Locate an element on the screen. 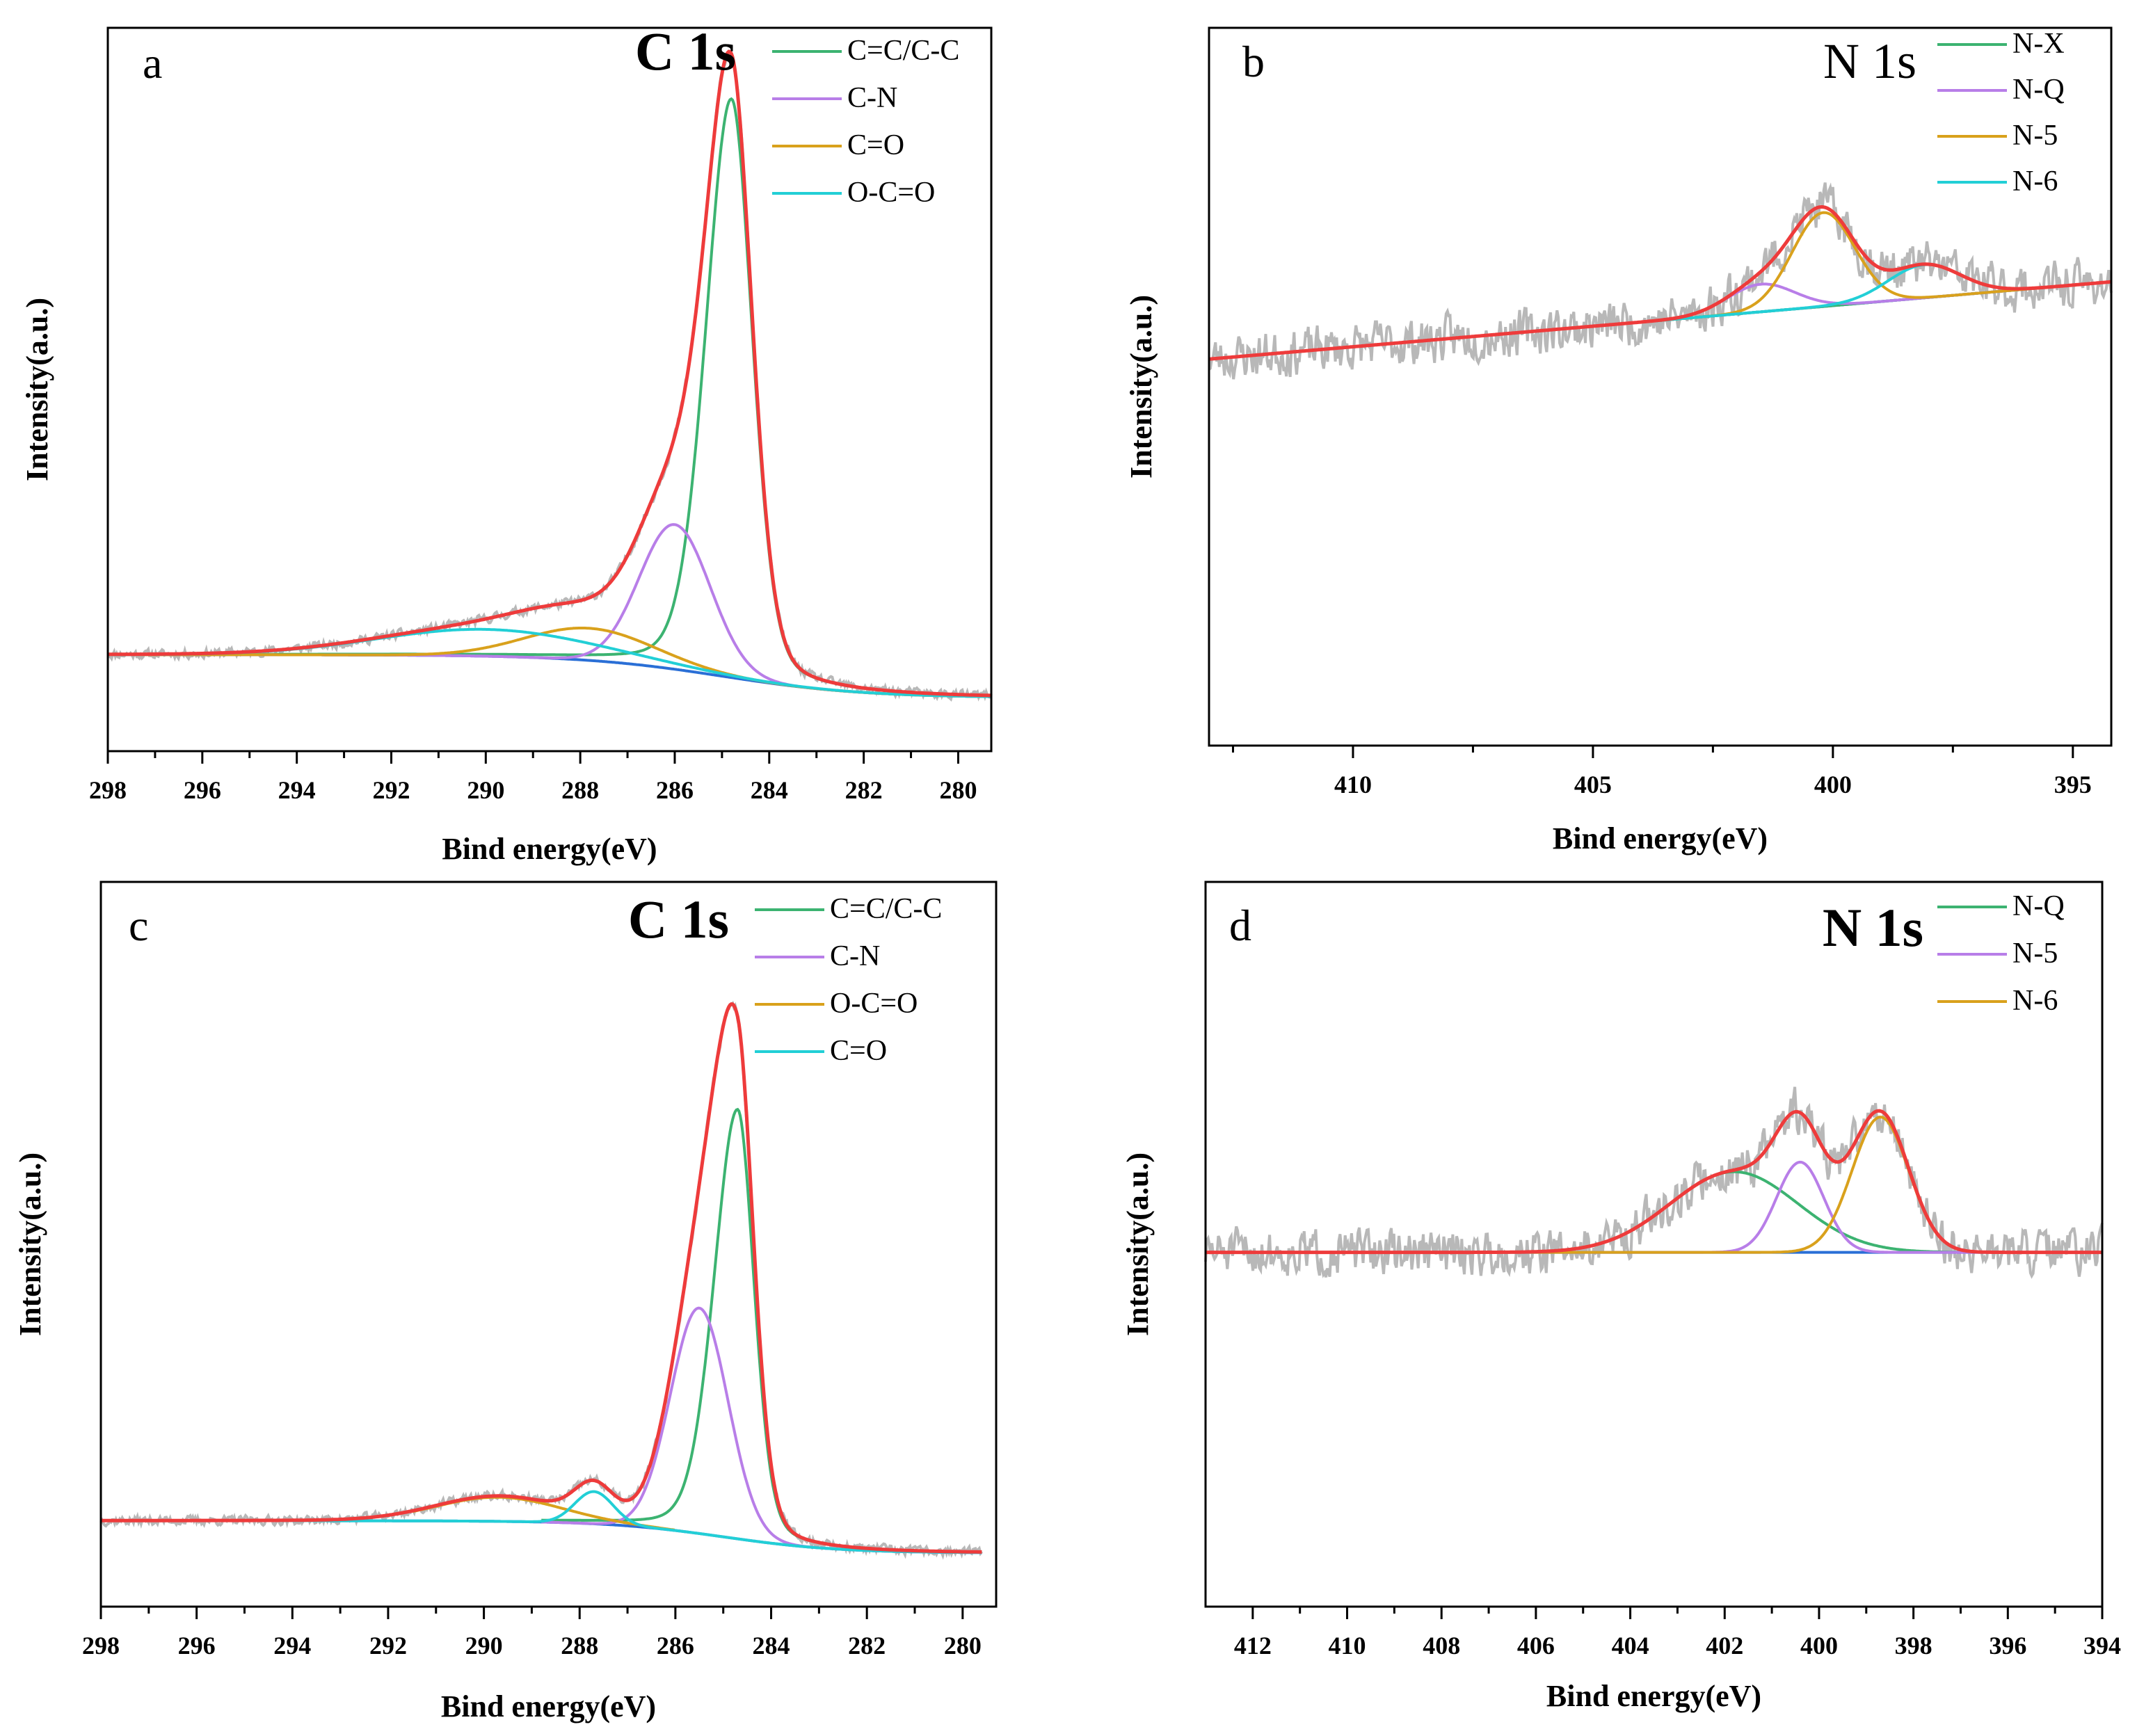 This screenshot has height=1736, width=2137. envelope-d is located at coordinates (1654, 1182).